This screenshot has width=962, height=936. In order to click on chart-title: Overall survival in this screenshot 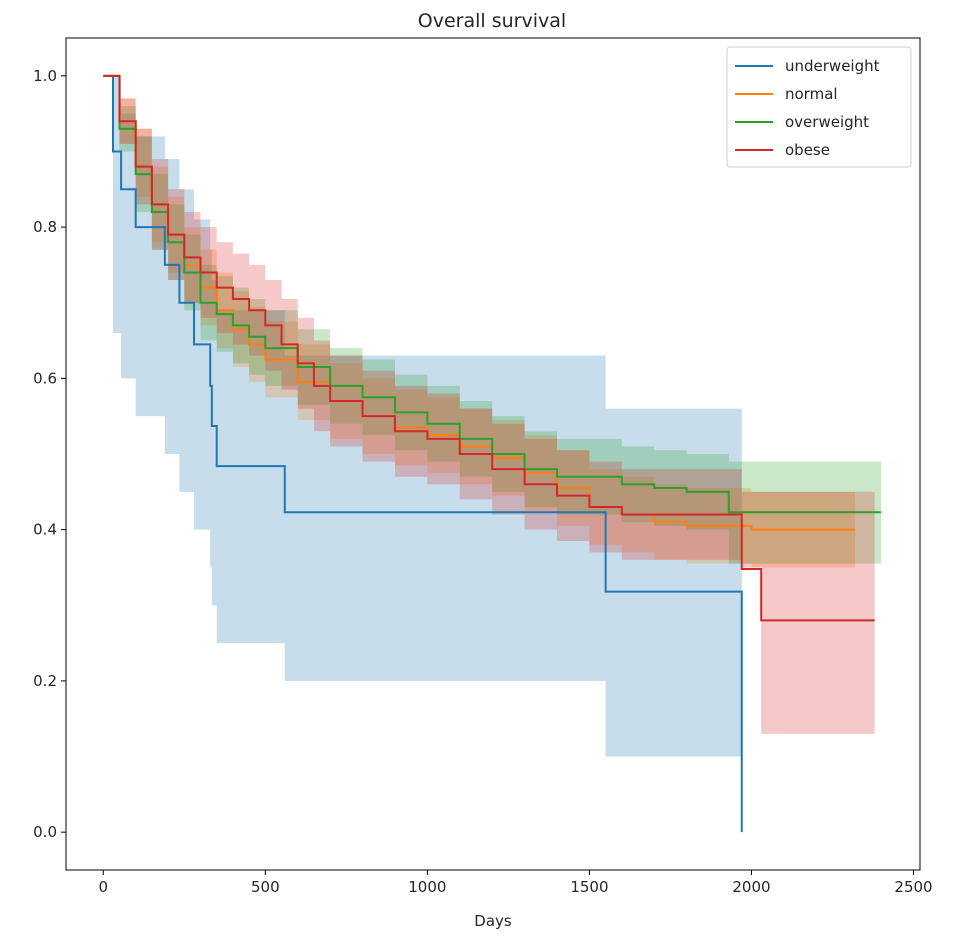, I will do `click(492, 21)`.